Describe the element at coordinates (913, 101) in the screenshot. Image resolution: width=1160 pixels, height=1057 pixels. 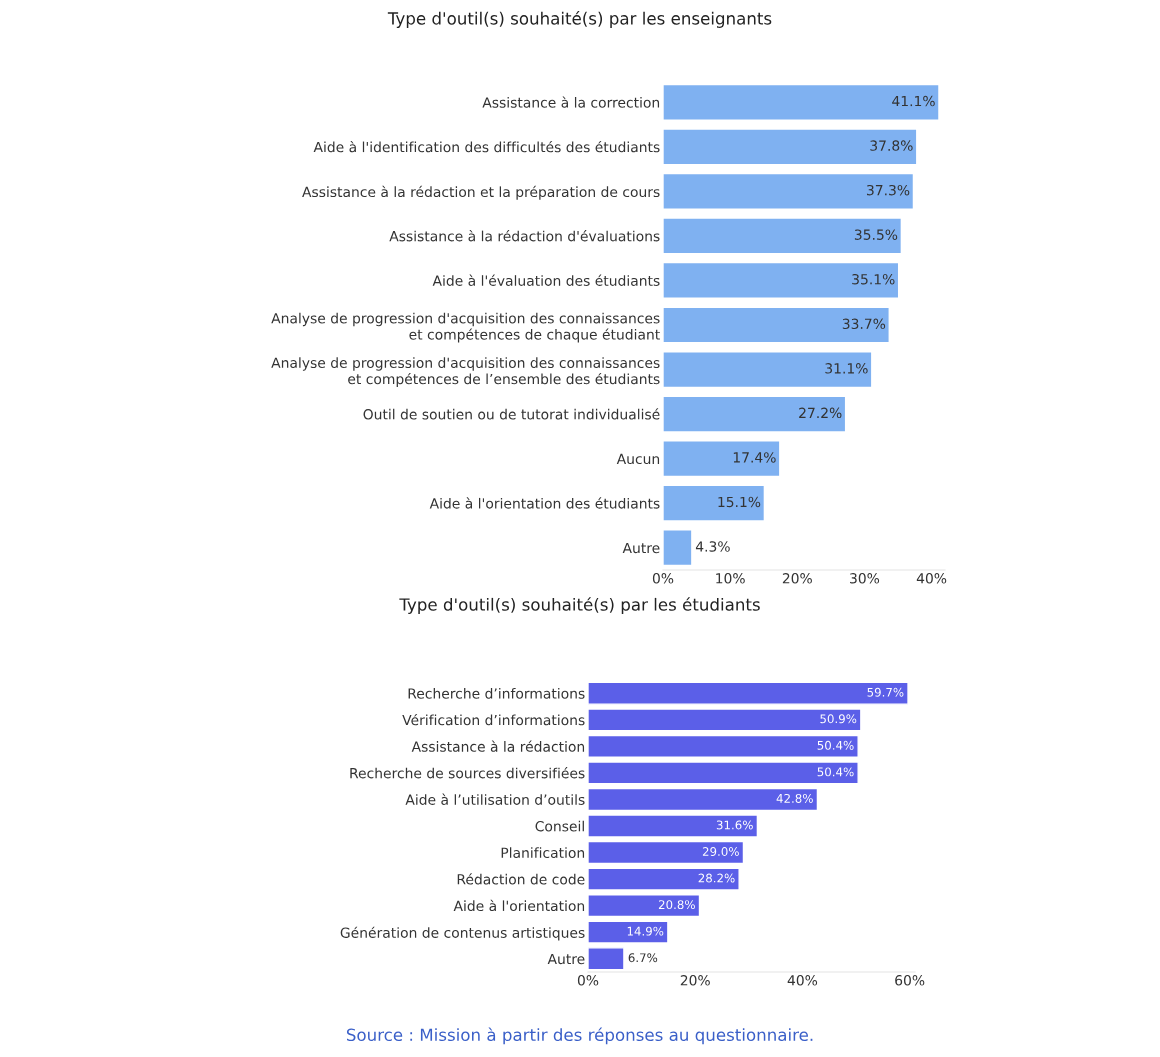
I see `data-label: 41.1%` at that location.